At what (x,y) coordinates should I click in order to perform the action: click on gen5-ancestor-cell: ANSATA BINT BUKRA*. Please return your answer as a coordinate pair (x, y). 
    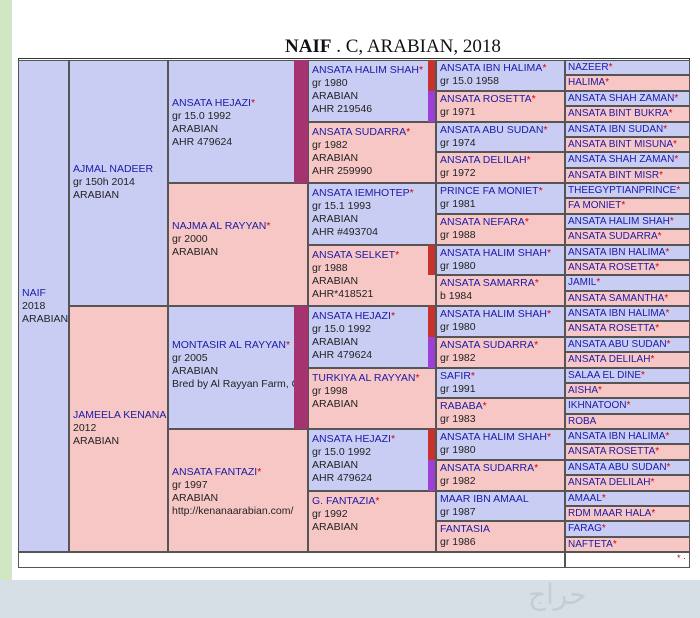
    Looking at the image, I should click on (627, 114).